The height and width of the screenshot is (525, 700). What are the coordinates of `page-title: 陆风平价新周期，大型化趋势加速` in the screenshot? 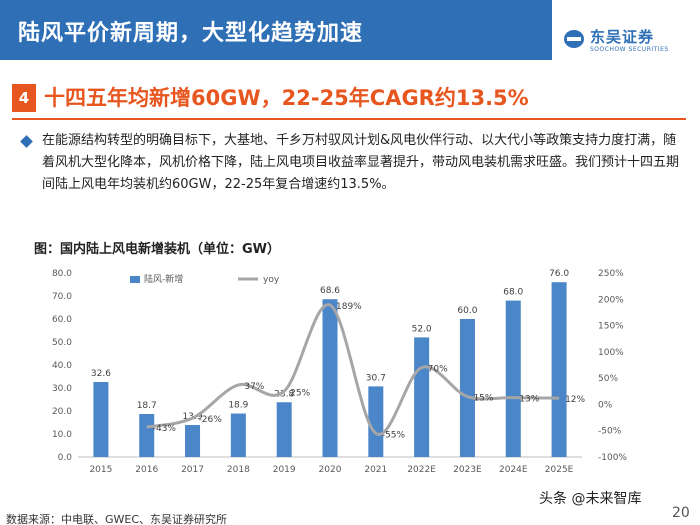 It's located at (191, 33).